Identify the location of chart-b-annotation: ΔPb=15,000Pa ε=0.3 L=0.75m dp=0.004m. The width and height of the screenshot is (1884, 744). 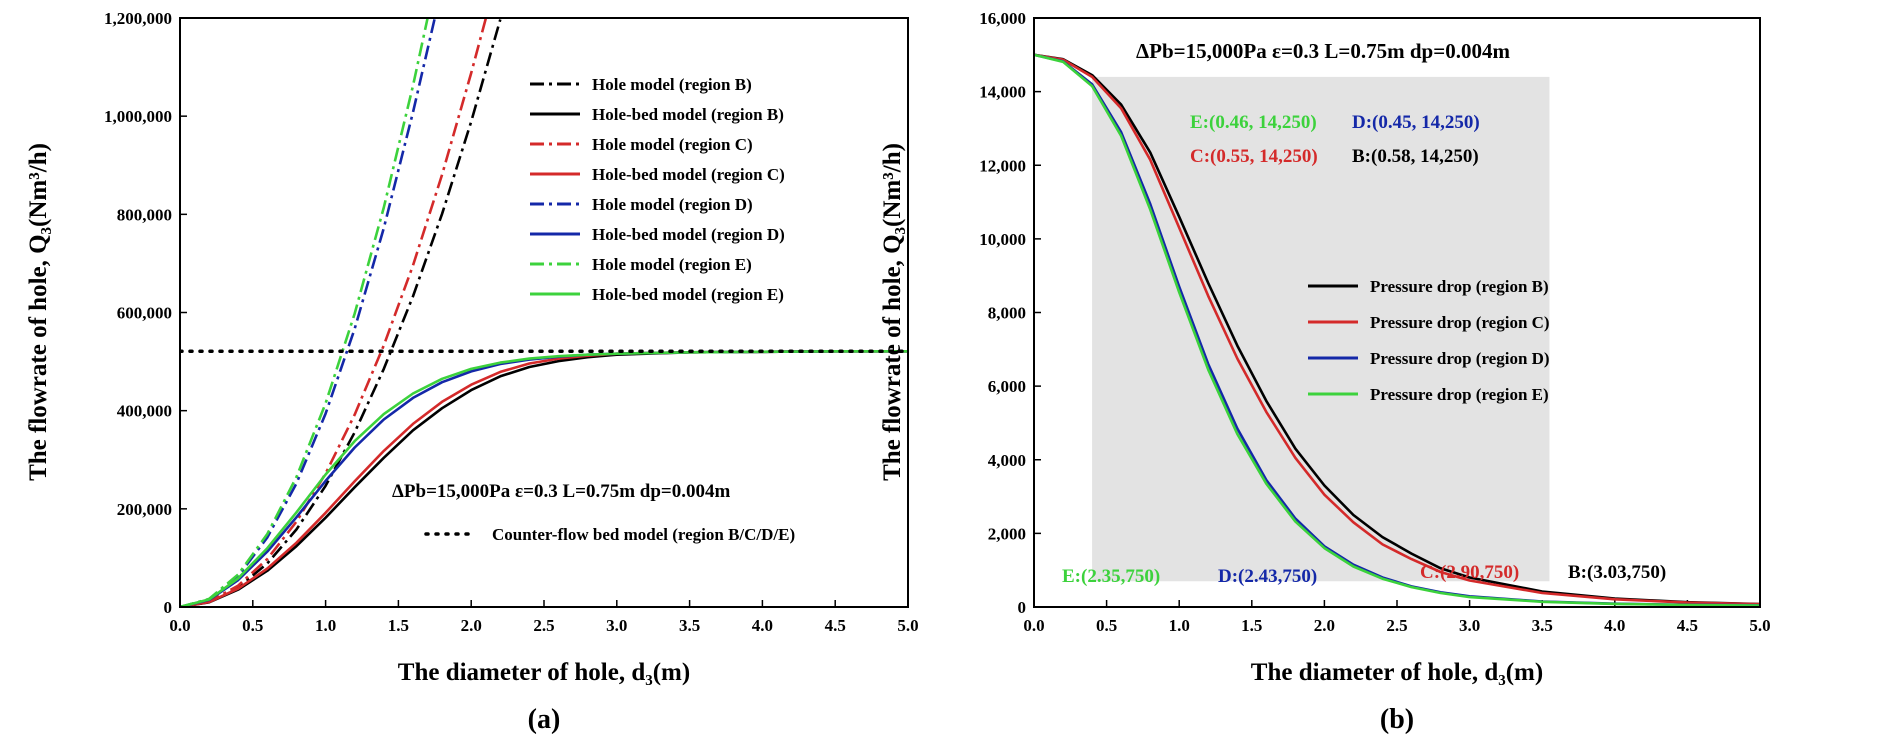
(1323, 51).